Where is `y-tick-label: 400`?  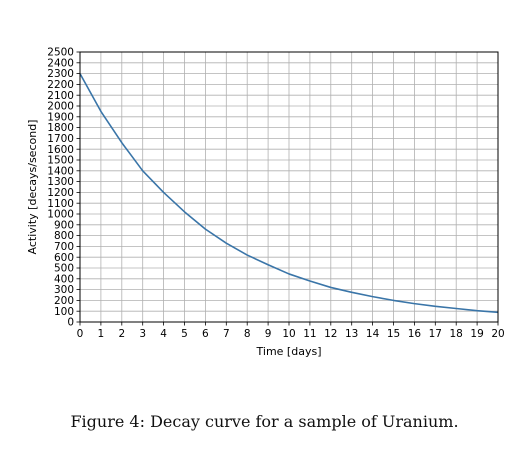
y-tick-label: 400 is located at coordinates (64, 279).